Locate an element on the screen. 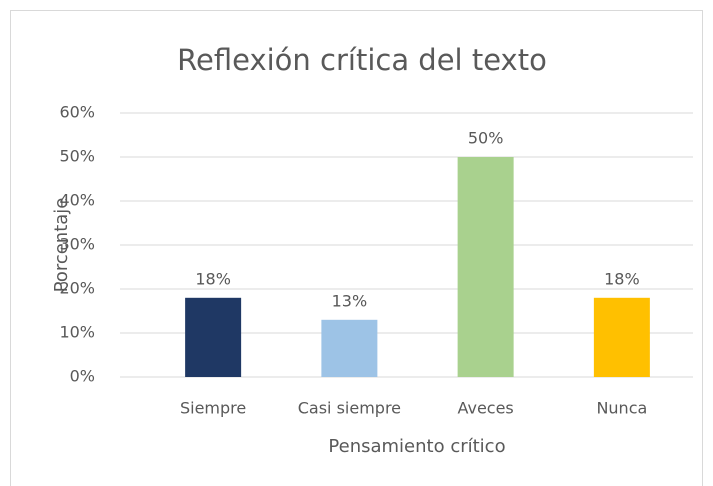 This screenshot has height=486, width=713. y-tick-label: 60% is located at coordinates (77, 112).